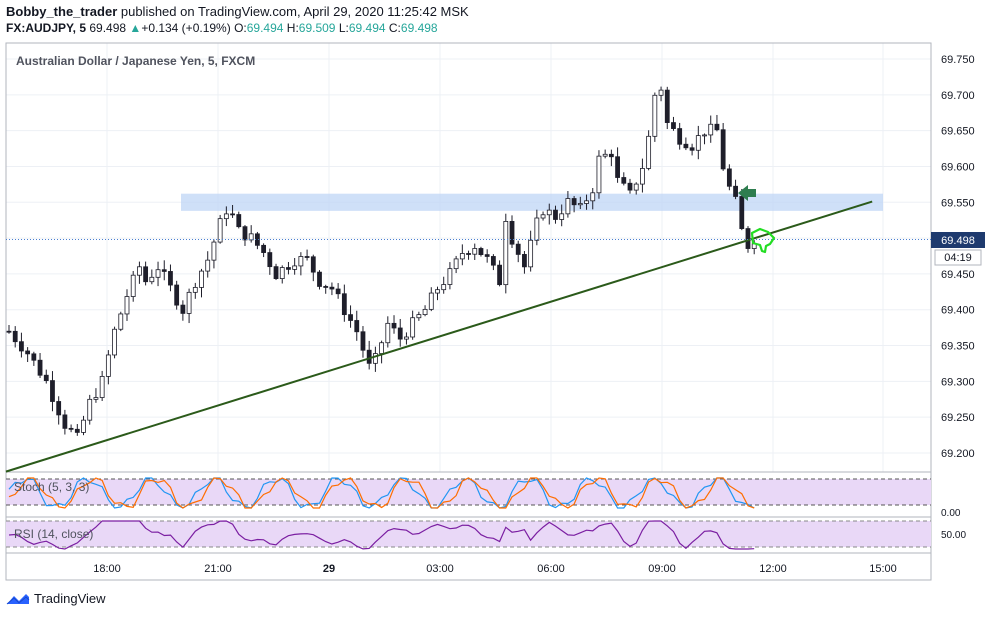 Image resolution: width=988 pixels, height=618 pixels. Describe the element at coordinates (958, 454) in the screenshot. I see `price-tick-label: 69.200` at that location.